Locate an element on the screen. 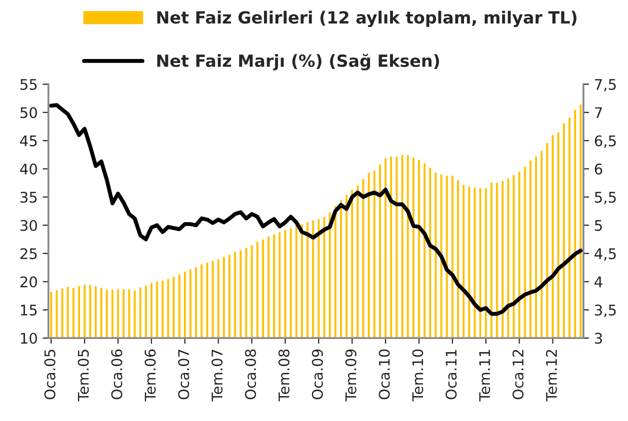  x-tick-label: Tem.09 is located at coordinates (350, 376).